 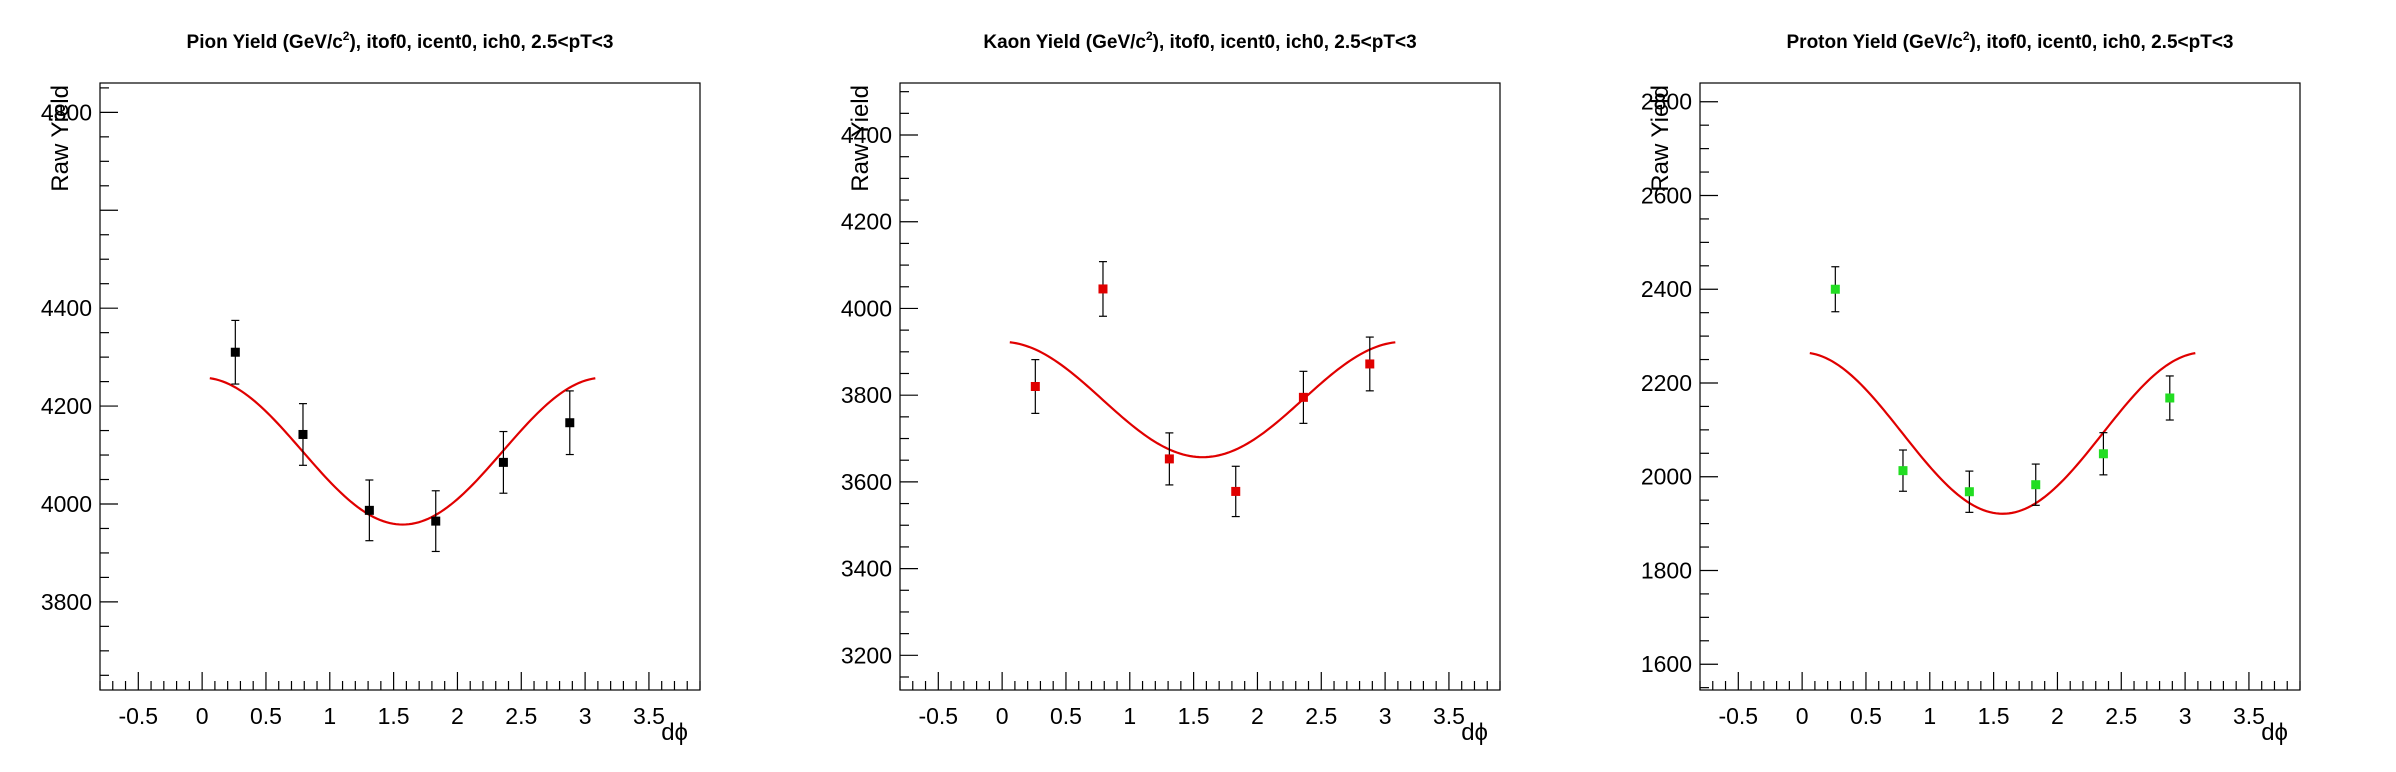 I want to click on y-tick-label: 3200, so click(x=866, y=655).